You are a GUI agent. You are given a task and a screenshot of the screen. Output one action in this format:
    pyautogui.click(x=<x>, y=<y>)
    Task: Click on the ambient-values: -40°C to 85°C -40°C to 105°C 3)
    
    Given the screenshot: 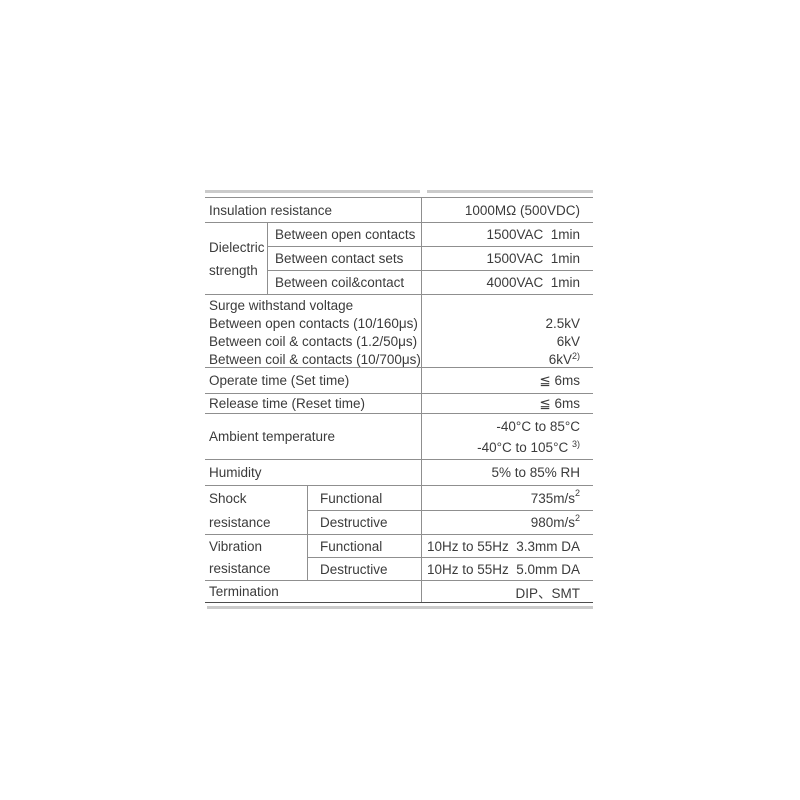 What is the action you would take?
    pyautogui.click(x=507, y=436)
    